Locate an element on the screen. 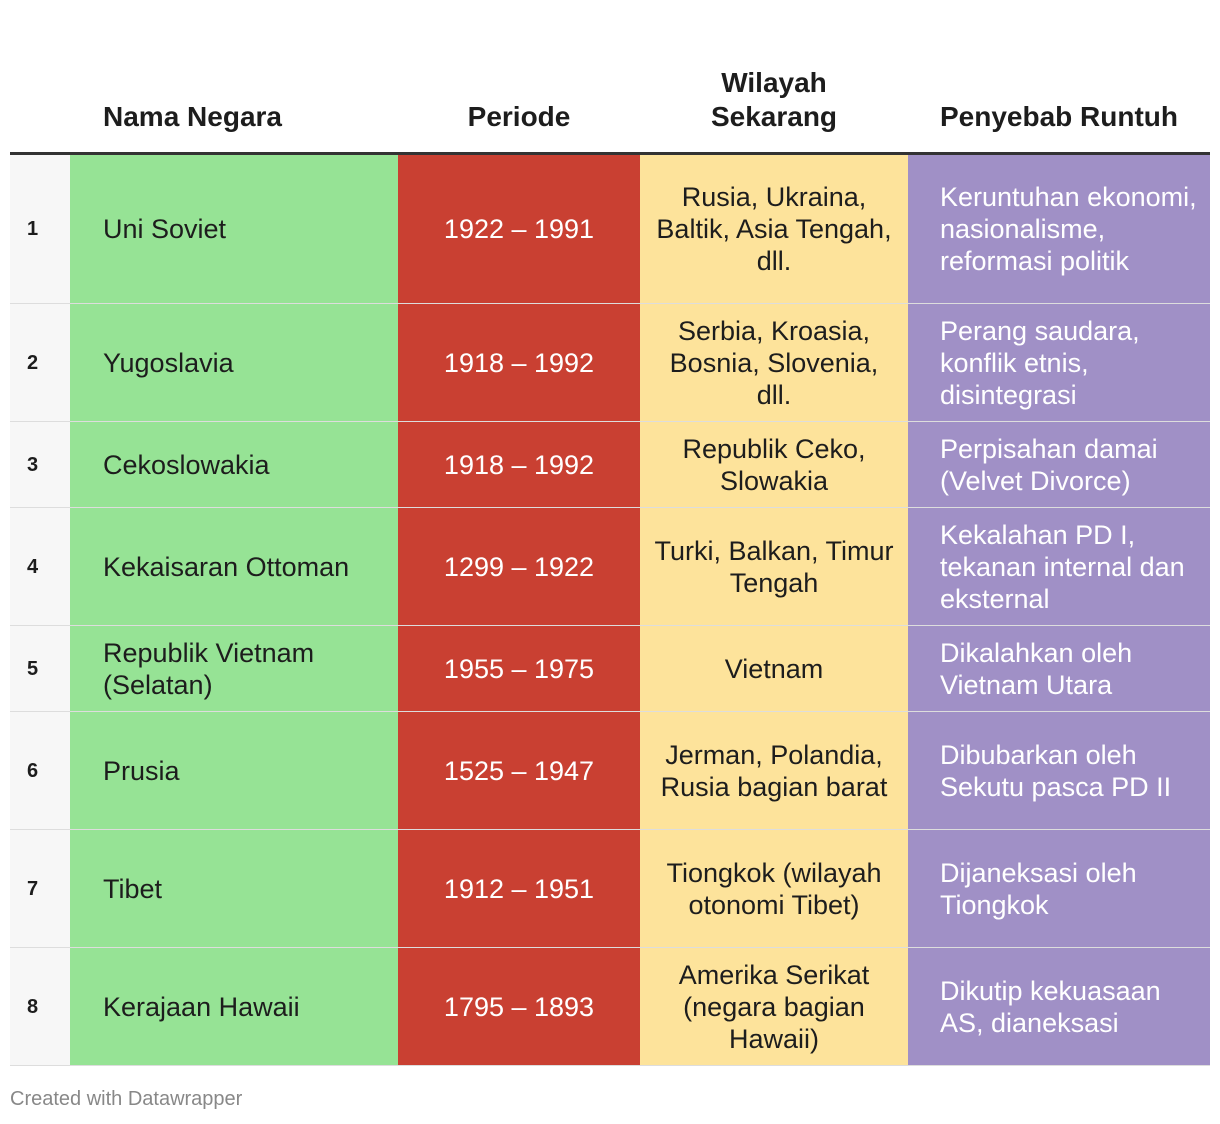 This screenshot has width=1220, height=1124. cell-periode: 1922 – 1991 is located at coordinates (519, 228).